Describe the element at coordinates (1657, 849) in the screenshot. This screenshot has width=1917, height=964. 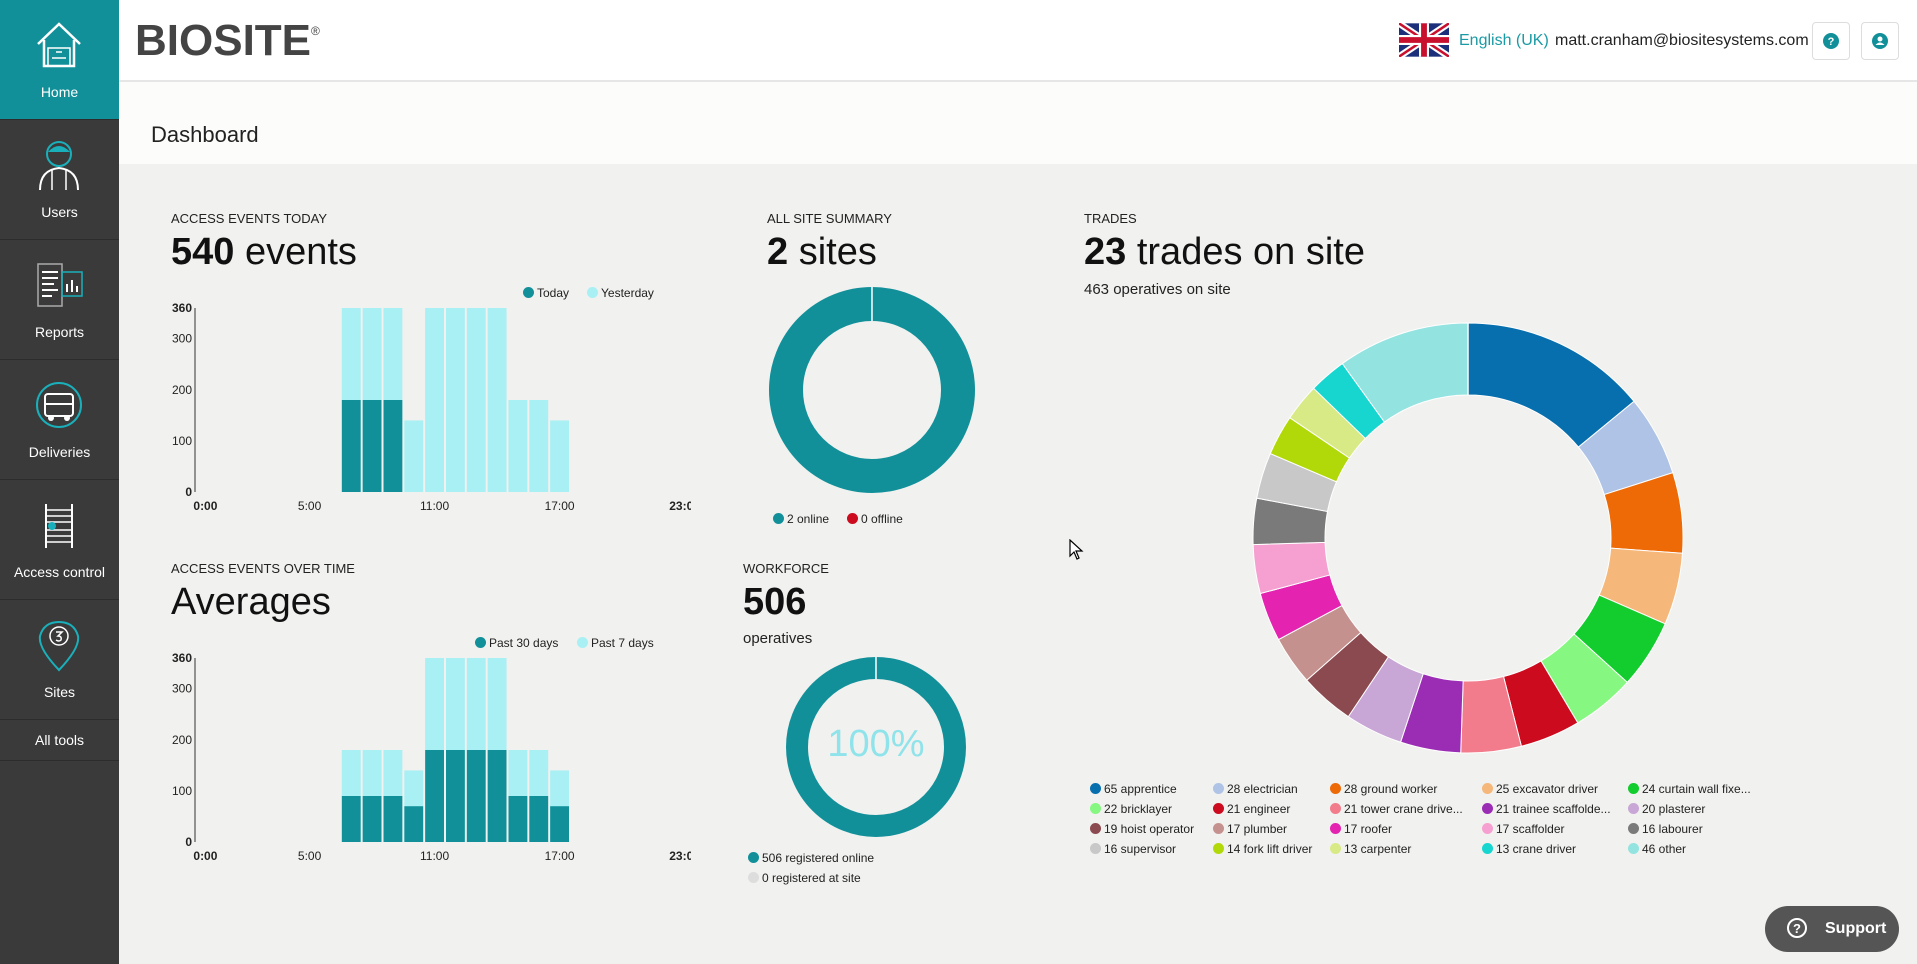
I see `trades-legend-item: 46 other` at that location.